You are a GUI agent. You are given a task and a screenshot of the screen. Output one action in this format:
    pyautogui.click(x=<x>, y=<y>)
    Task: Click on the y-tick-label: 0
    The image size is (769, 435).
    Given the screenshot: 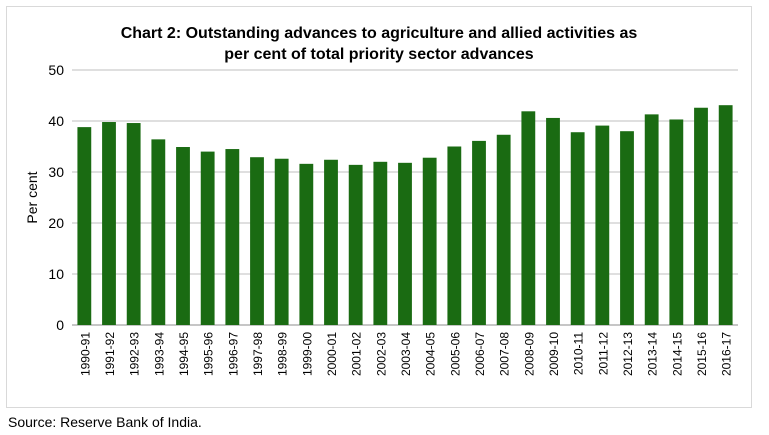 What is the action you would take?
    pyautogui.click(x=60, y=325)
    